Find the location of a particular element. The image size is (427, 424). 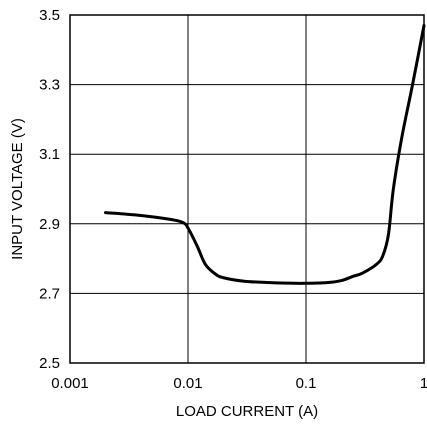

x-tick-label: 0.01 is located at coordinates (187, 383).